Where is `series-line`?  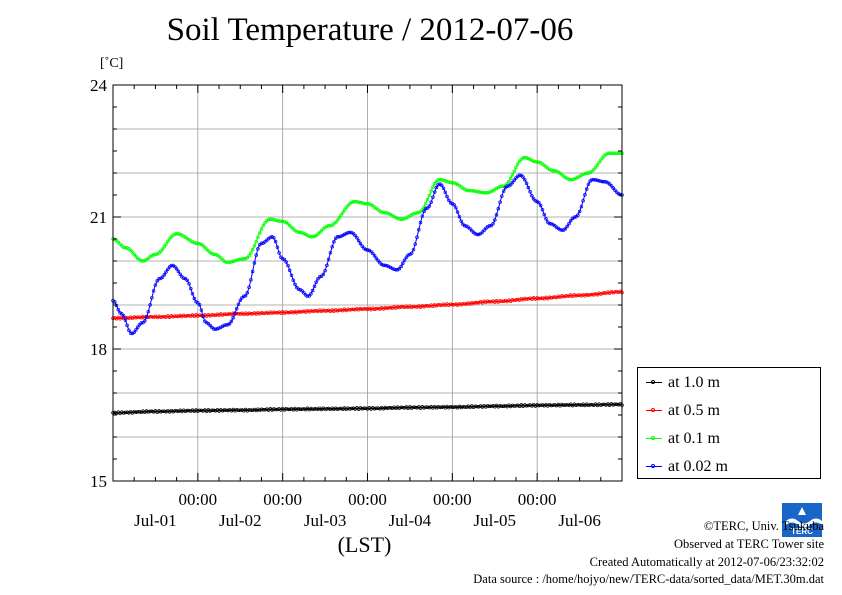
series-line is located at coordinates (367, 409).